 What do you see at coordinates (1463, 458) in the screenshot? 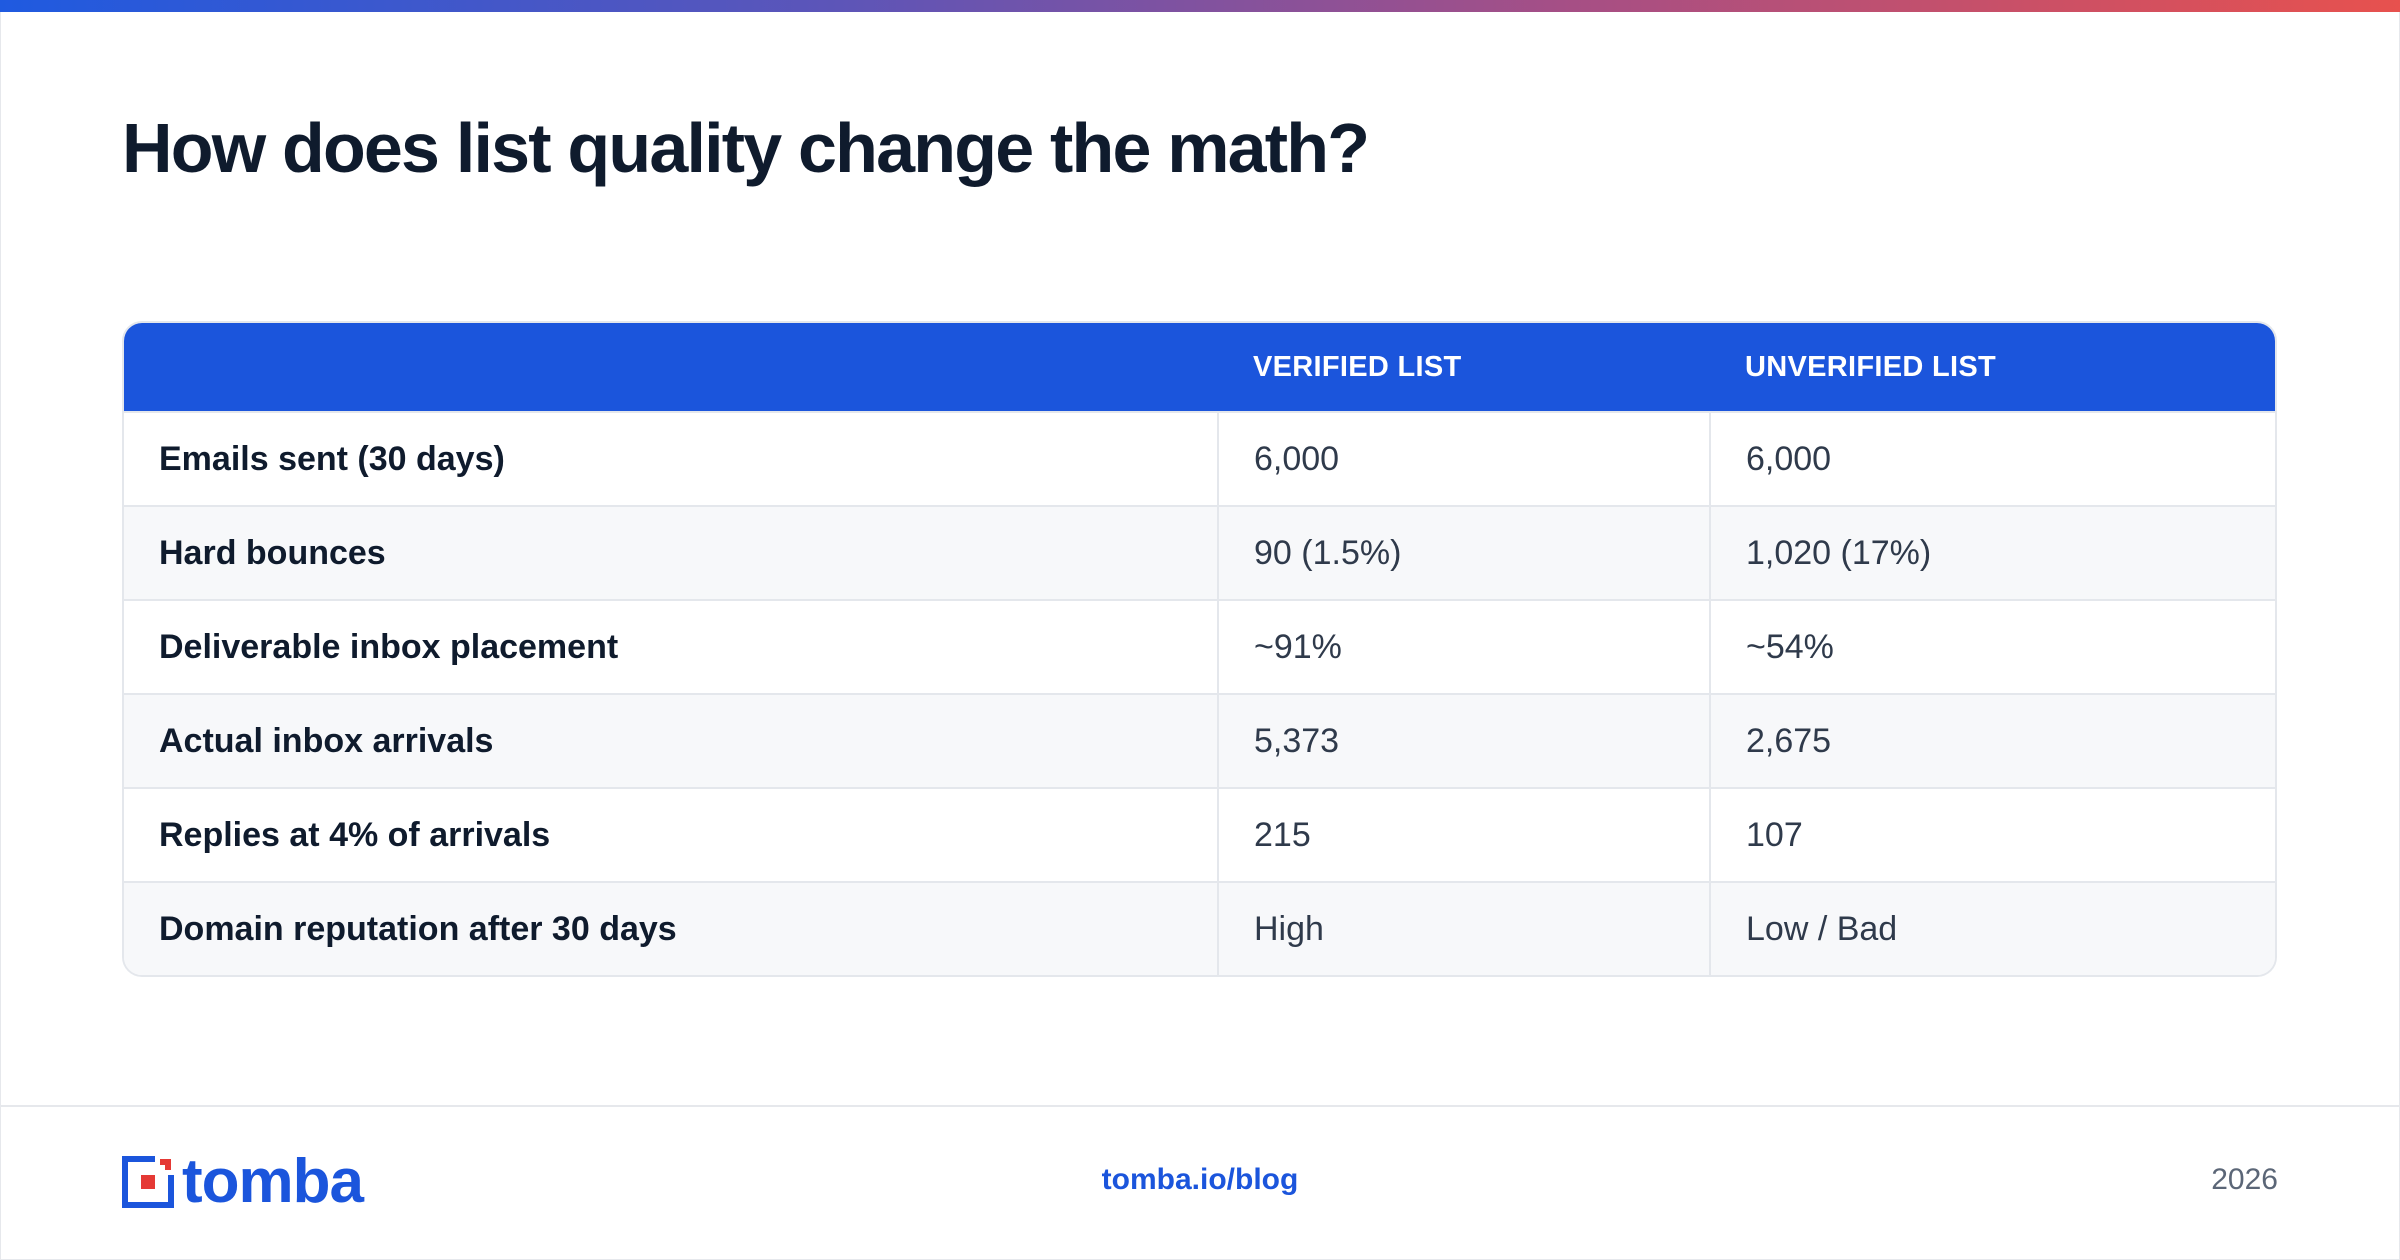
I see `verified-value: 6,000` at bounding box center [1463, 458].